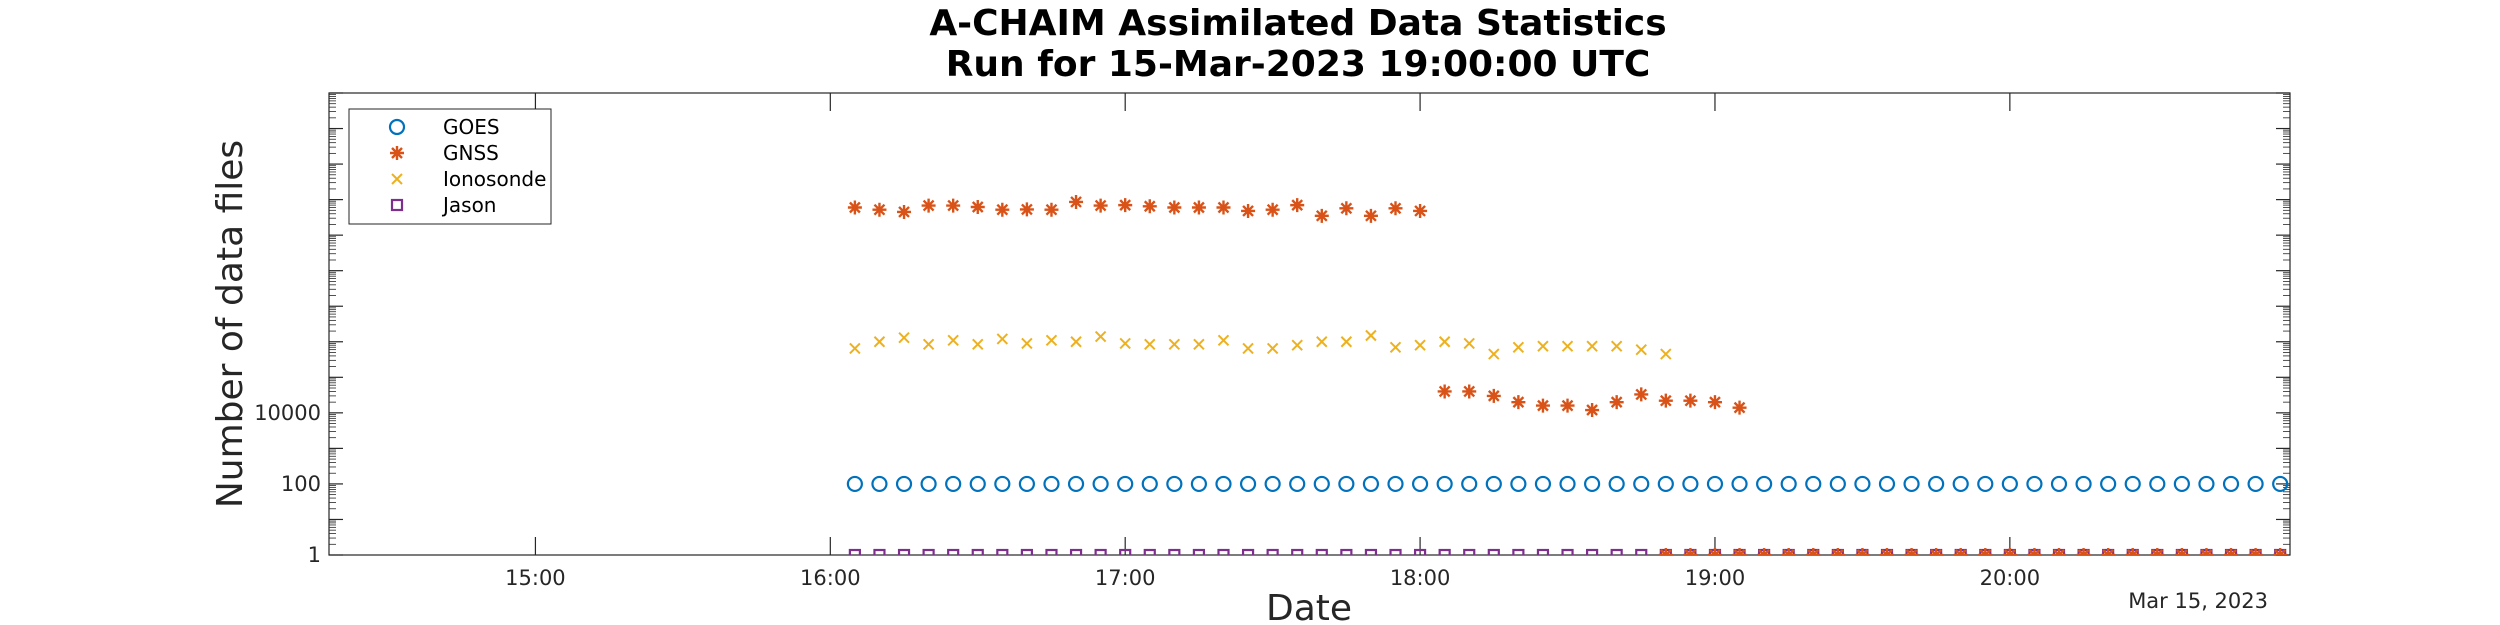 The image size is (2500, 625). Describe the element at coordinates (1298, 64) in the screenshot. I see `chart-subtitle: Run for 15-Mar-2023 19:00:00 UTC` at that location.